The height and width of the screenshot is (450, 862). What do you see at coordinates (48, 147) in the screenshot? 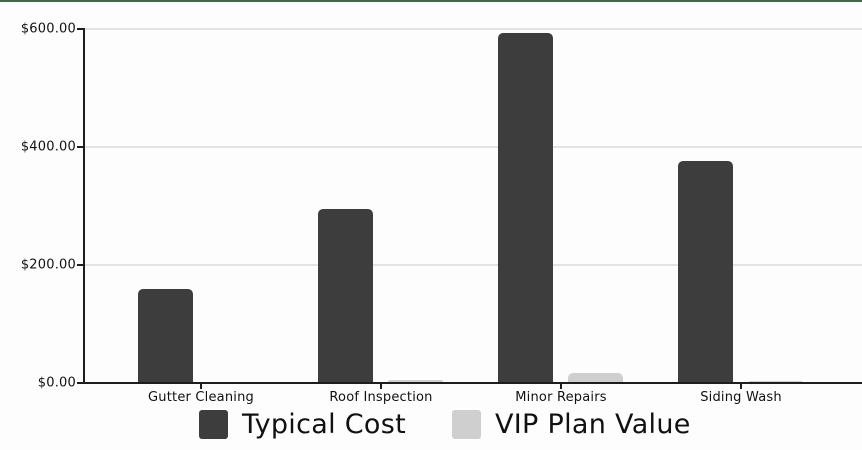
I see `y-tick-label: $400.00` at bounding box center [48, 147].